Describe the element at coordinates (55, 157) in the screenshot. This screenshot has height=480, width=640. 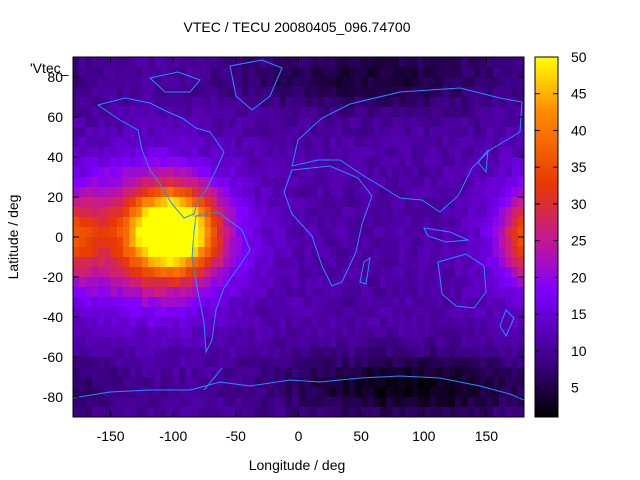
I see `y-tick-label: 40` at that location.